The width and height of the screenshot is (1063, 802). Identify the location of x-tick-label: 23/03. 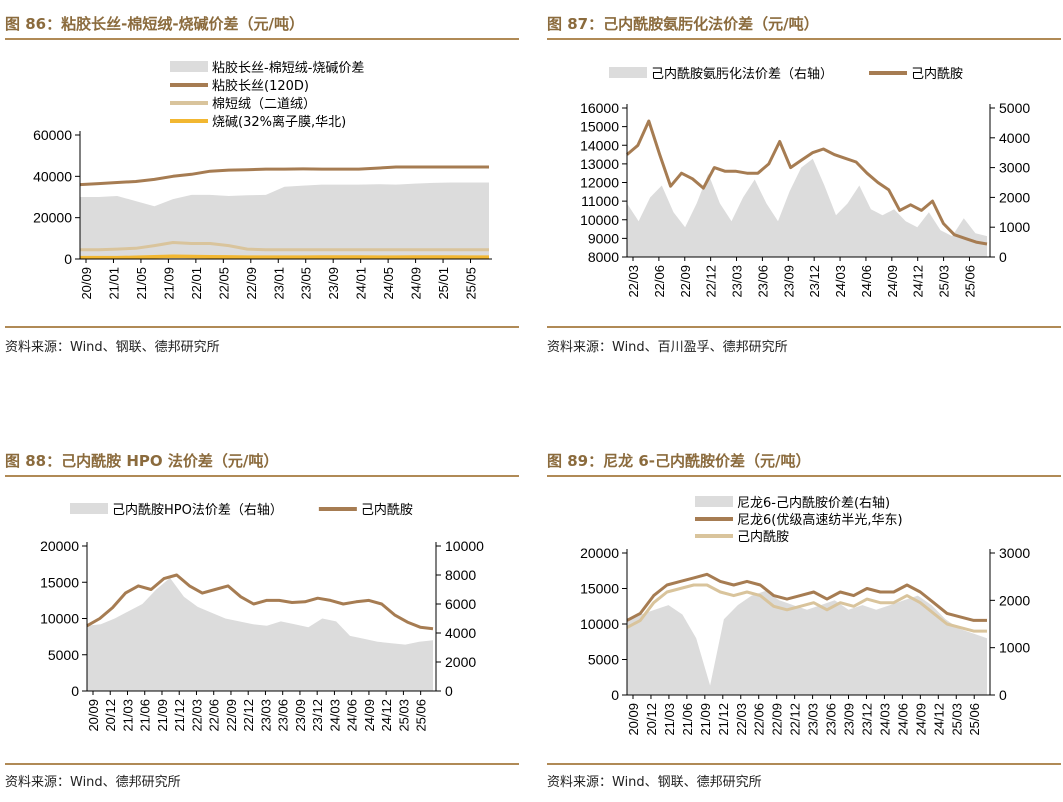
(265, 715).